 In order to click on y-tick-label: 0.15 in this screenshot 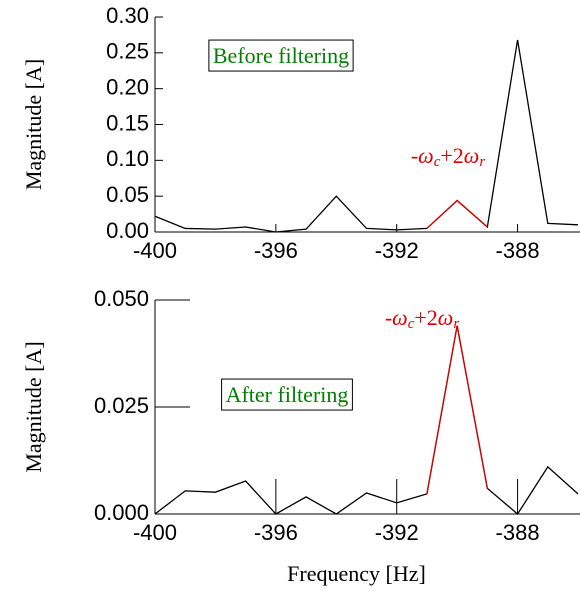, I will do `click(127, 122)`.